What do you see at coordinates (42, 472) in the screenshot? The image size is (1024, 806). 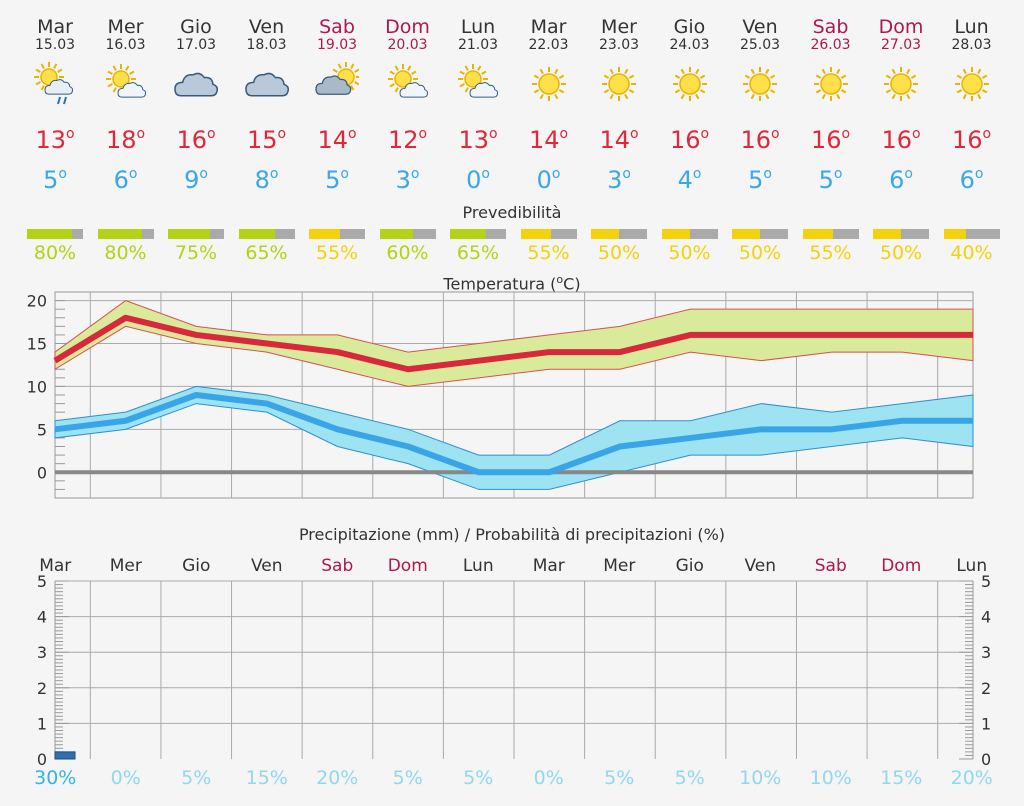 I see `y-tick-label: 0` at bounding box center [42, 472].